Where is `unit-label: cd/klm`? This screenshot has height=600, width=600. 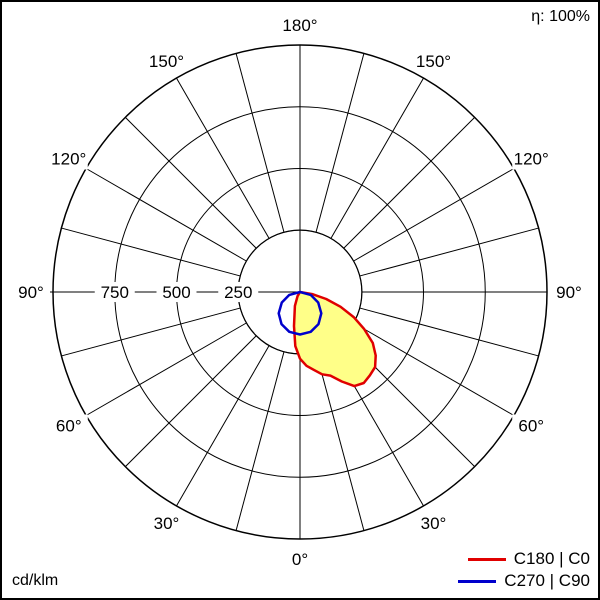
unit-label: cd/klm is located at coordinates (35, 580).